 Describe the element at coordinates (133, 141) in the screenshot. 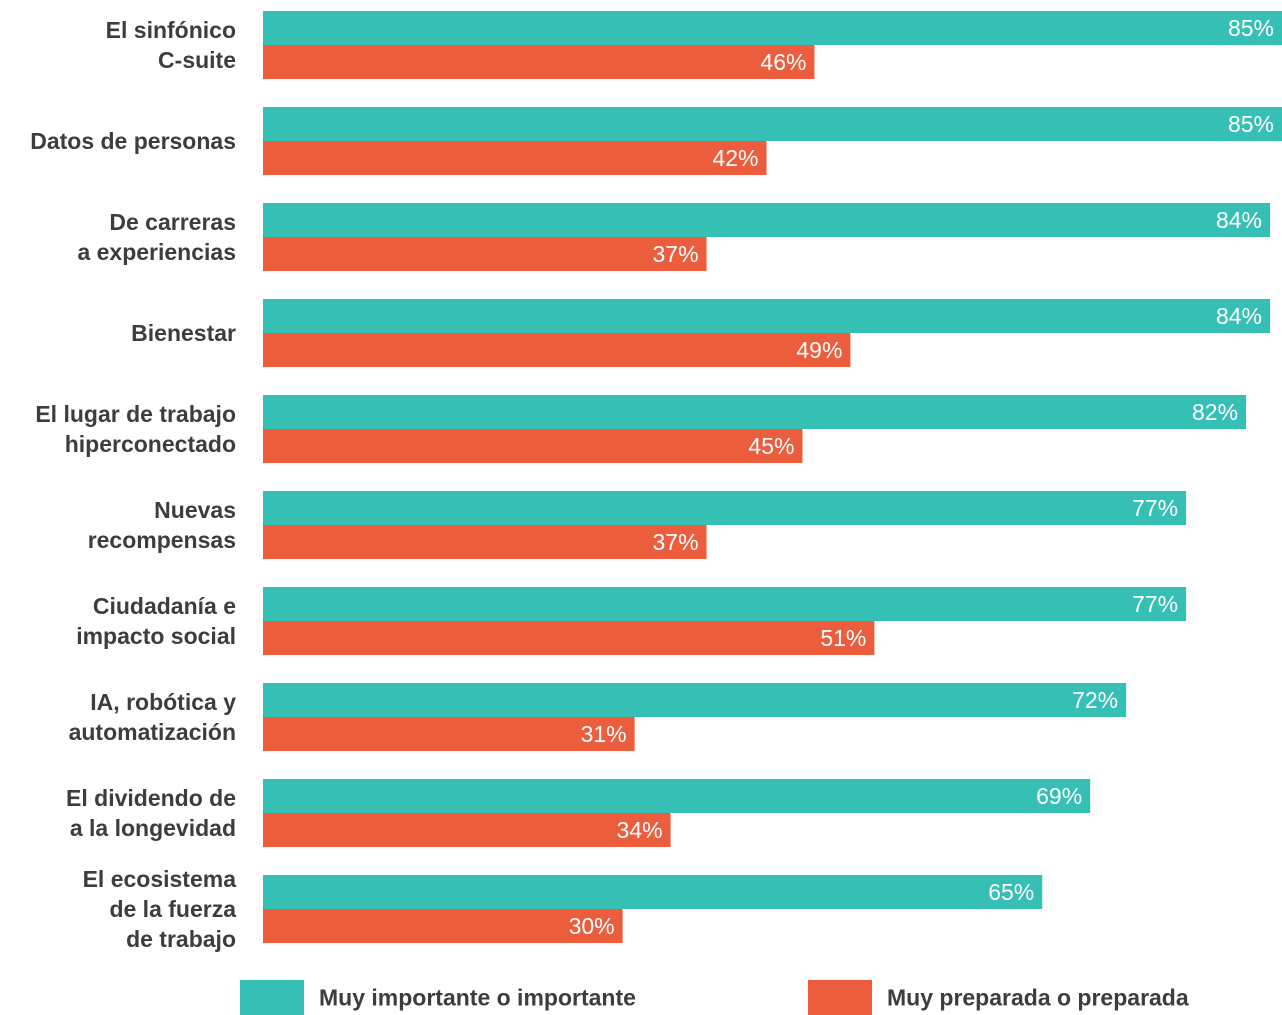

I see `category-label-1: Datos de personas` at that location.